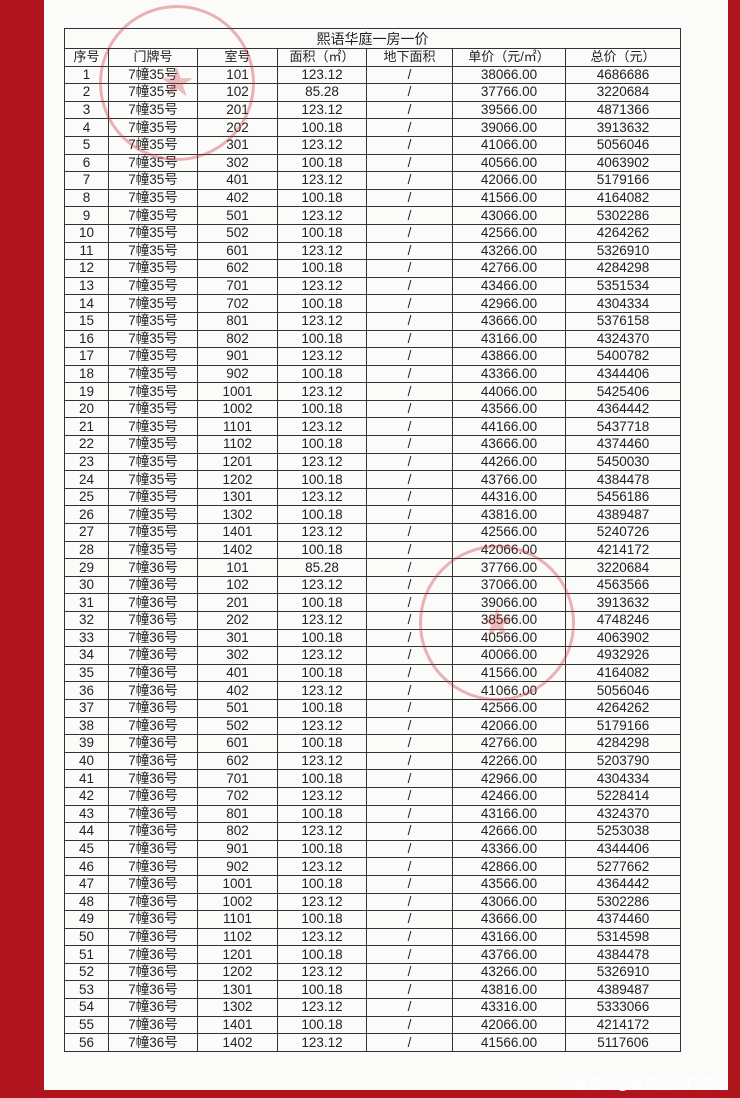 This screenshot has height=1098, width=740. What do you see at coordinates (509, 761) in the screenshot?
I see `cell-unit-price: 42266.00` at bounding box center [509, 761].